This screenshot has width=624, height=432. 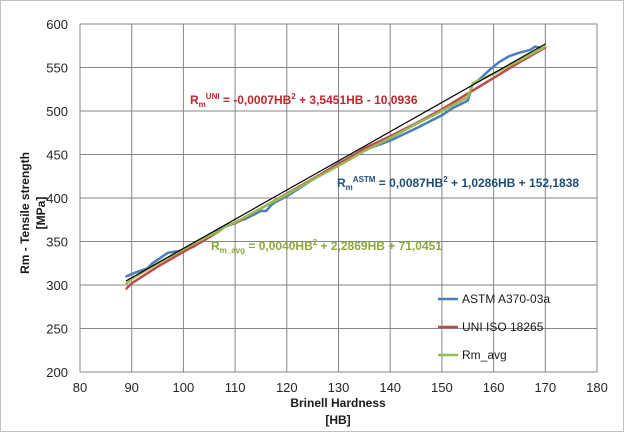 I want to click on equation-uni-tail: + 3,5451HB - 10,0936, so click(x=357, y=100).